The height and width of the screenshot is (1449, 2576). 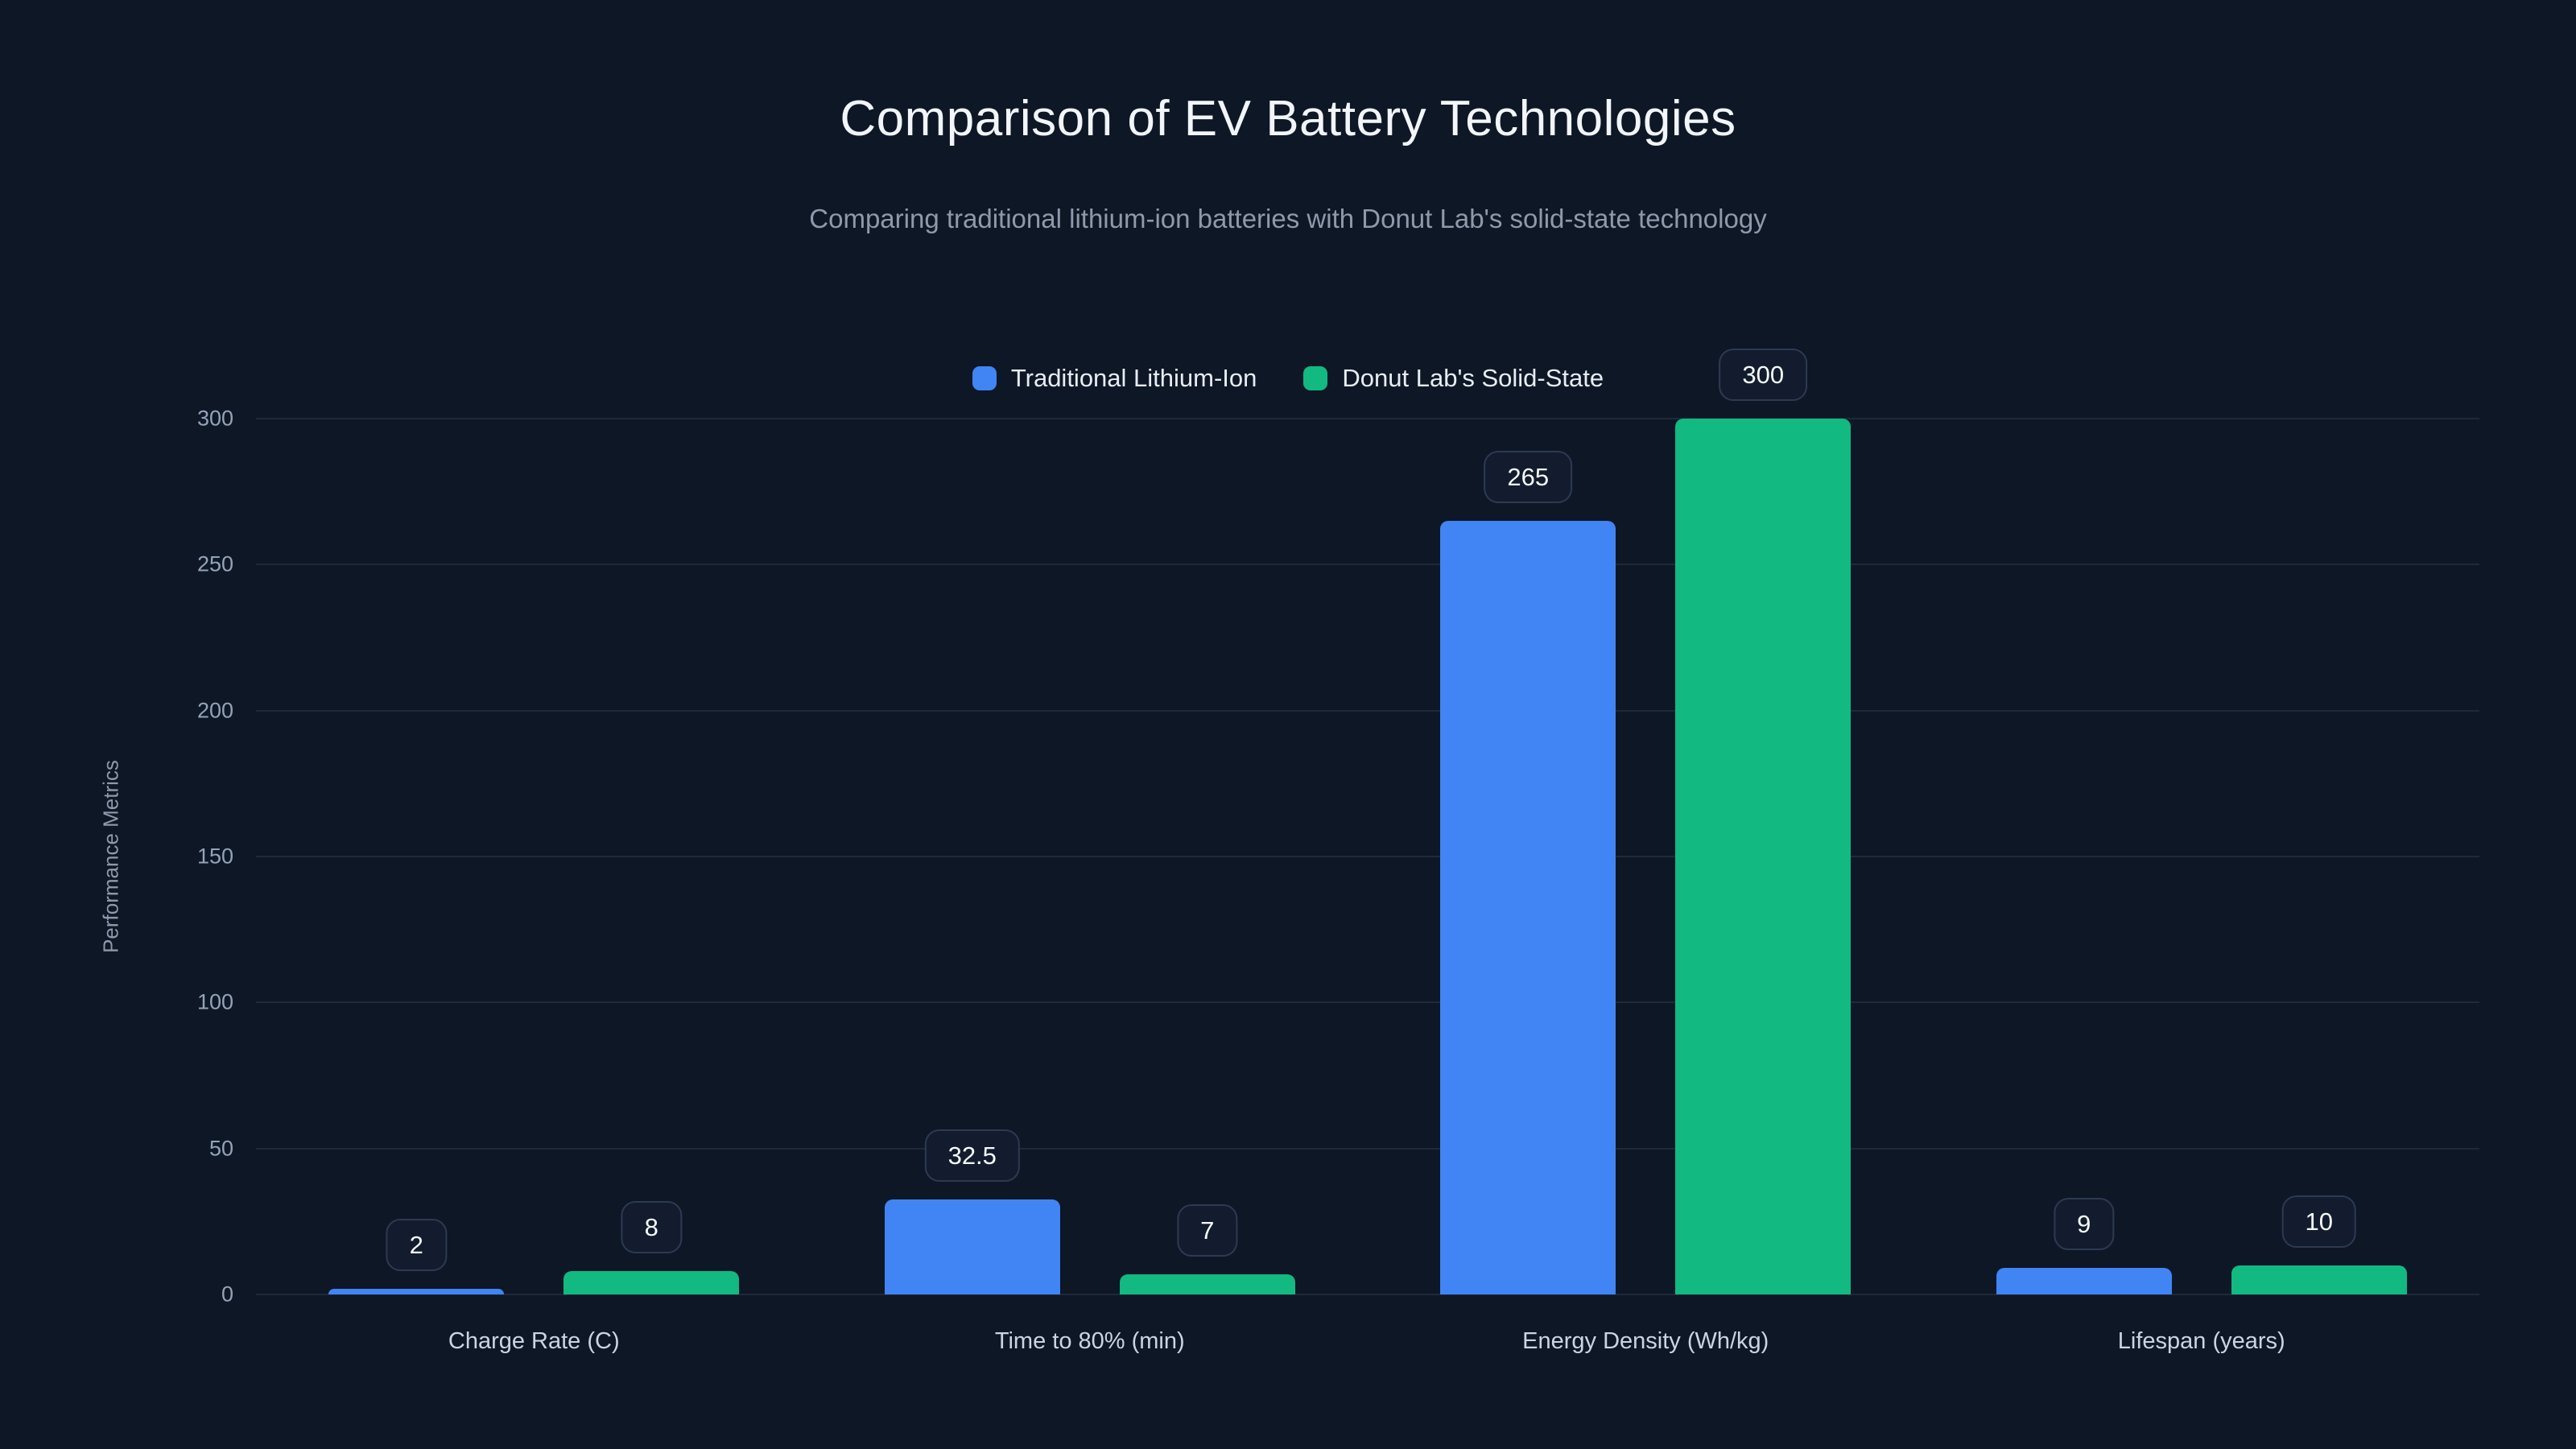 What do you see at coordinates (2201, 1341) in the screenshot?
I see `x-category-label: Lifespan (years)` at bounding box center [2201, 1341].